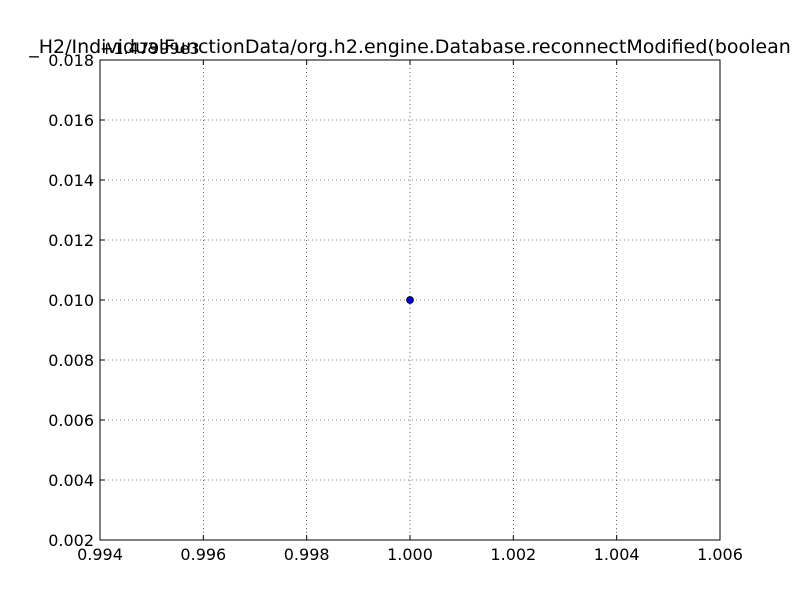 The image size is (800, 600). I want to click on x-tick-label: 1.006, so click(720, 554).